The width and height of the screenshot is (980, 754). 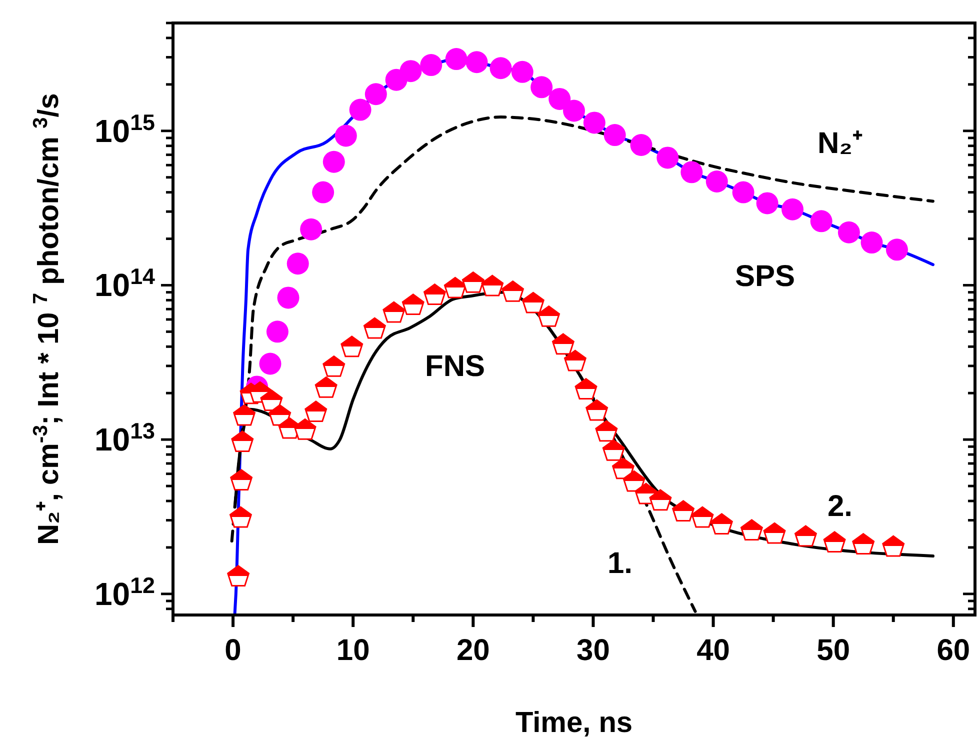 What do you see at coordinates (455, 366) in the screenshot?
I see `annotation: FNS` at bounding box center [455, 366].